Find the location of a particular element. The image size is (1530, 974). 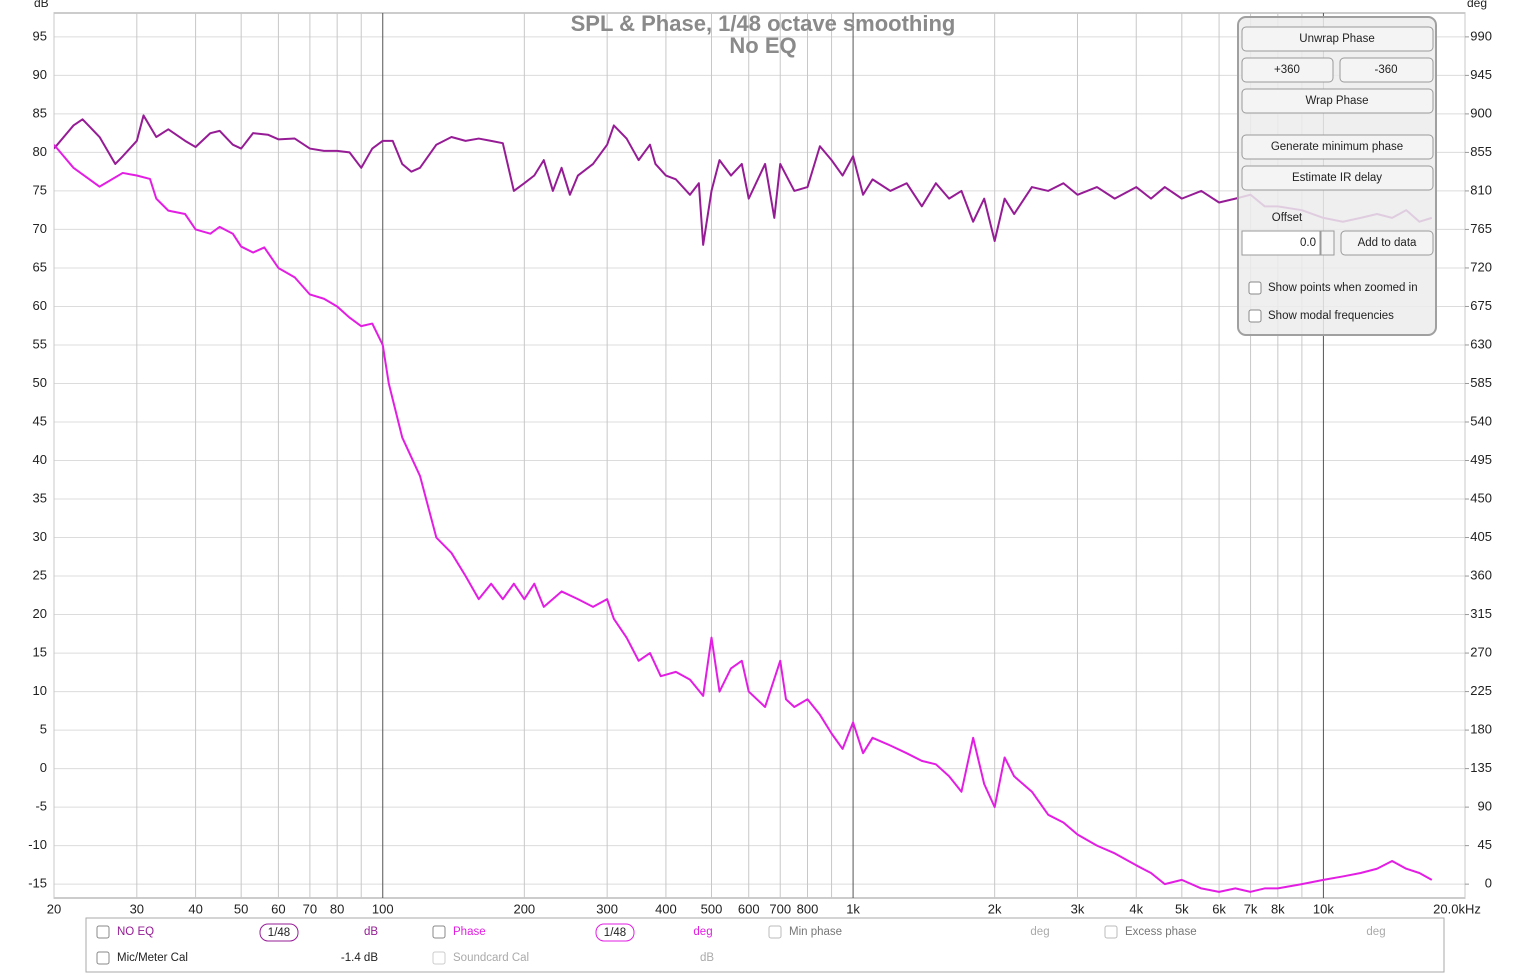

y-tick-label: 40 is located at coordinates (40, 459).